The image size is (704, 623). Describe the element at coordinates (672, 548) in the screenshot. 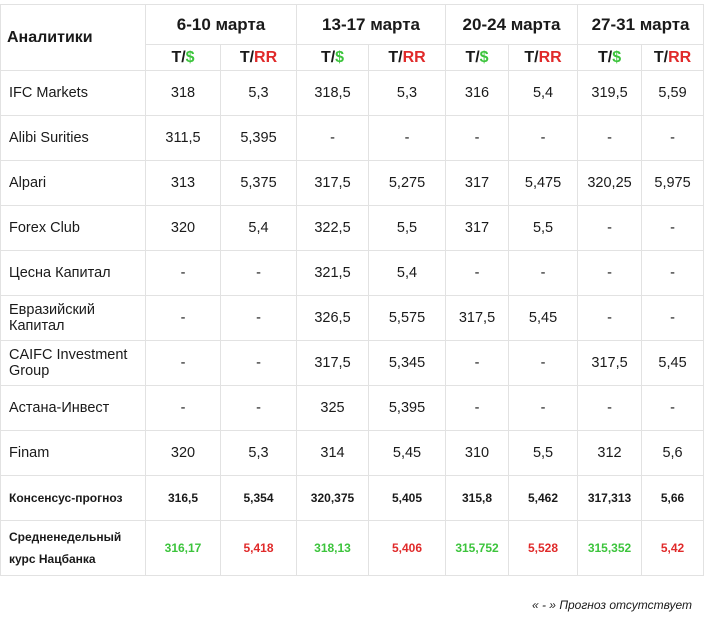

I see `national-bank-rr: 5,42` at that location.